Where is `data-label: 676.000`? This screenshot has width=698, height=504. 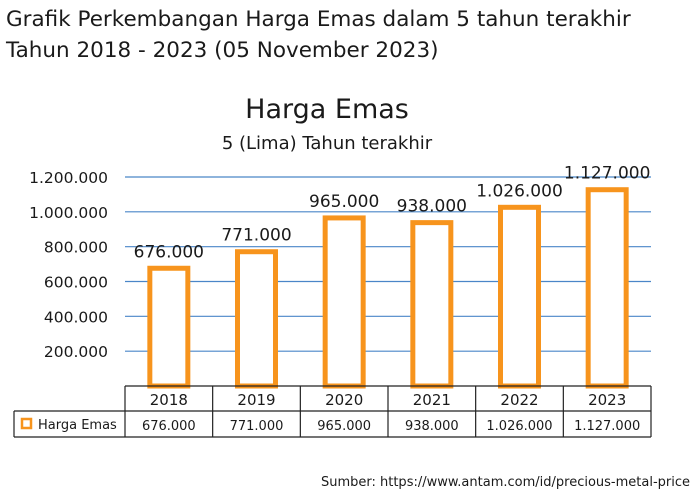
data-label: 676.000 is located at coordinates (169, 252).